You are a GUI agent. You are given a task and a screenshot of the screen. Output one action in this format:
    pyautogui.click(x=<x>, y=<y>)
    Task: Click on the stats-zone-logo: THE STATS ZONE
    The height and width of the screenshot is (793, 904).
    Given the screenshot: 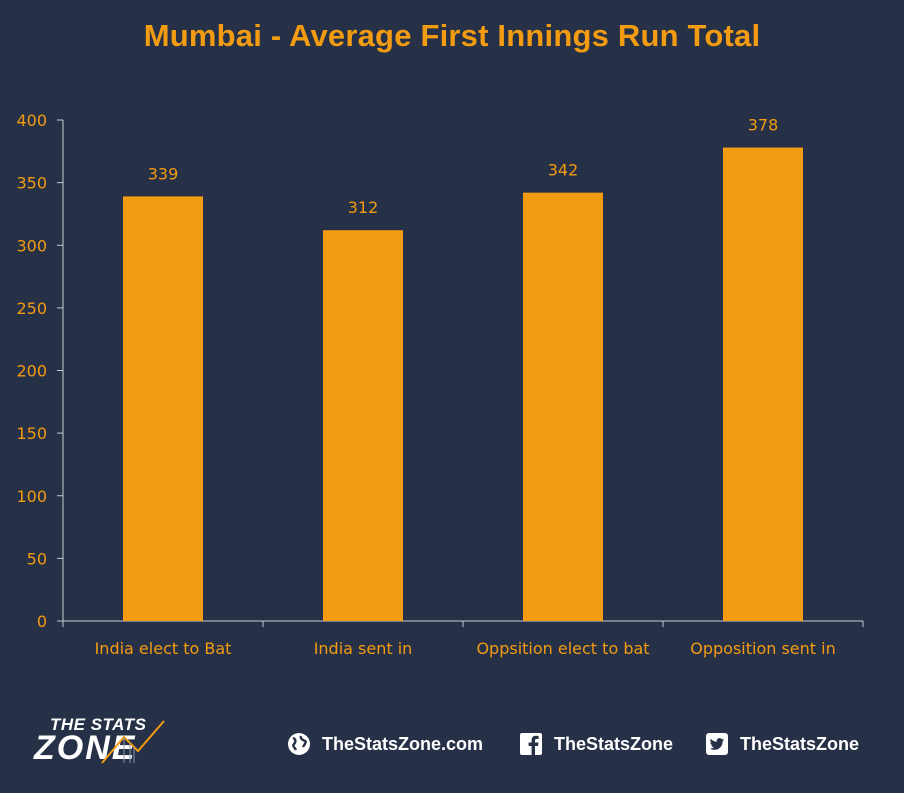 What is the action you would take?
    pyautogui.click(x=114, y=743)
    